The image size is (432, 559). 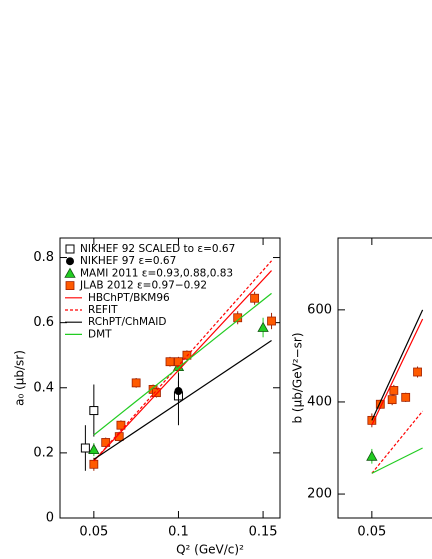 I want to click on x-axis-label: Q² (GeV/c)², so click(x=210, y=550).